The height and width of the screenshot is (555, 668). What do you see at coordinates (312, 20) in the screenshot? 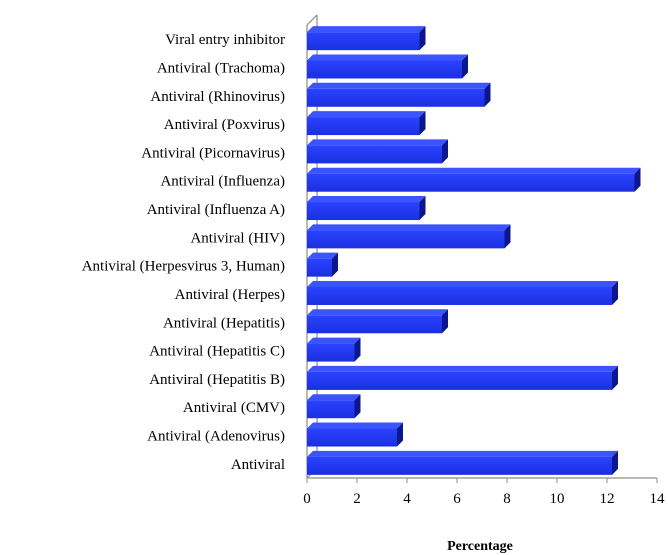
I see `top-depth-line` at bounding box center [312, 20].